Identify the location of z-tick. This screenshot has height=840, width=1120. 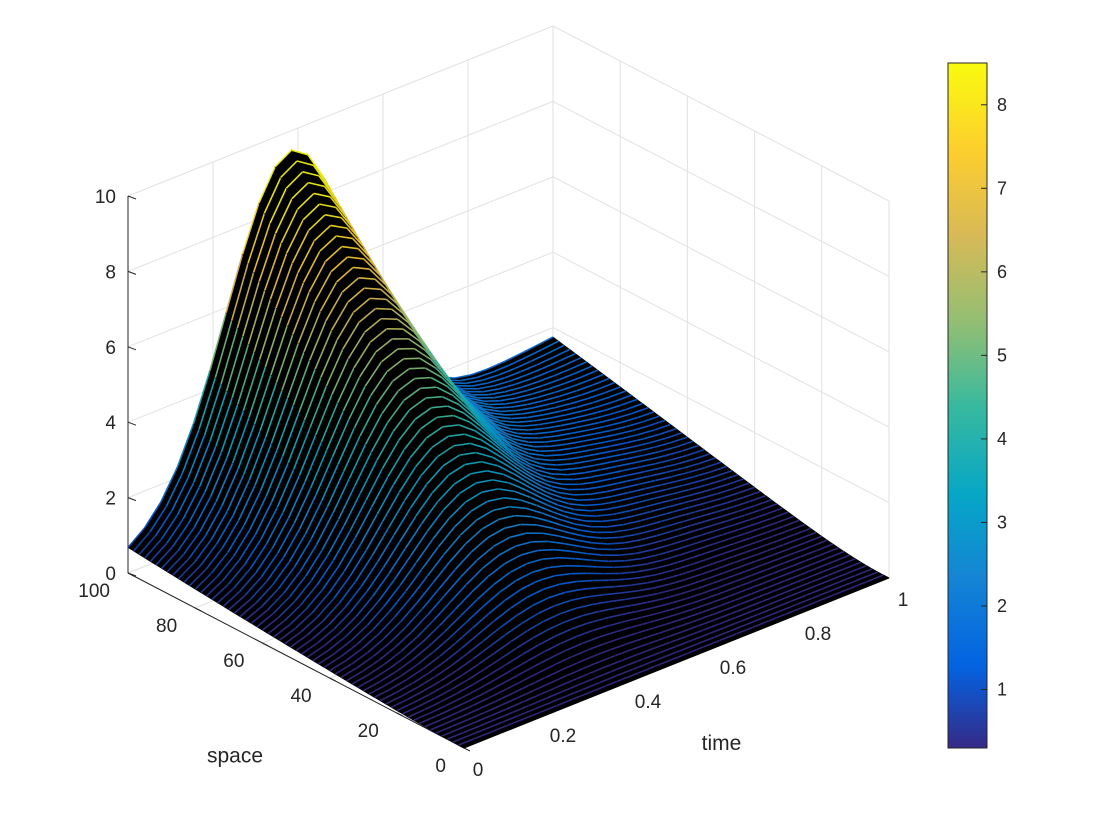
(132, 499).